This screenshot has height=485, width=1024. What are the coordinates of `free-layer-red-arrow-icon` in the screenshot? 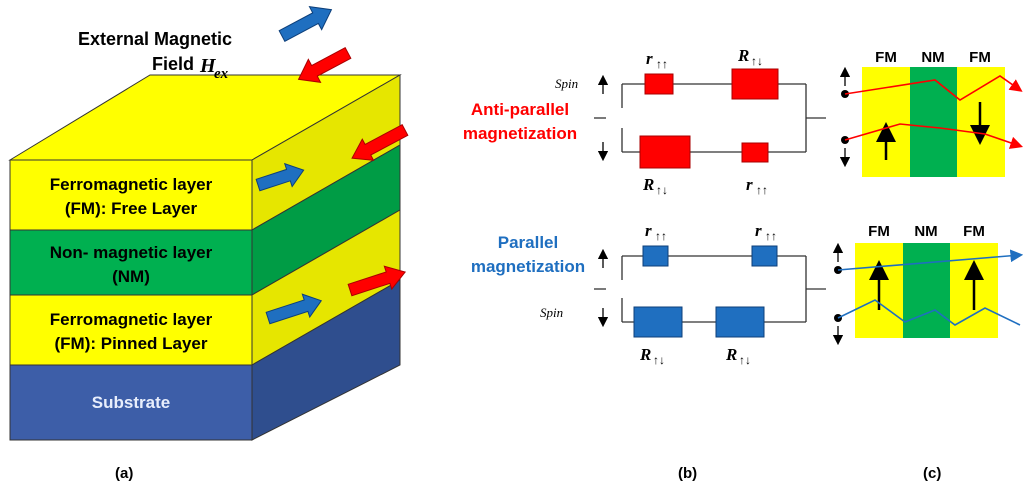 It's located at (380, 142).